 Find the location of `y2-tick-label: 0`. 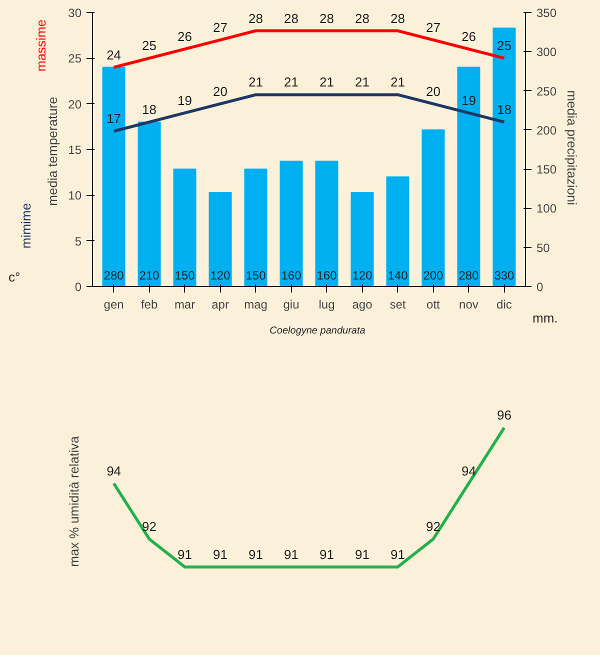

y2-tick-label: 0 is located at coordinates (540, 287).